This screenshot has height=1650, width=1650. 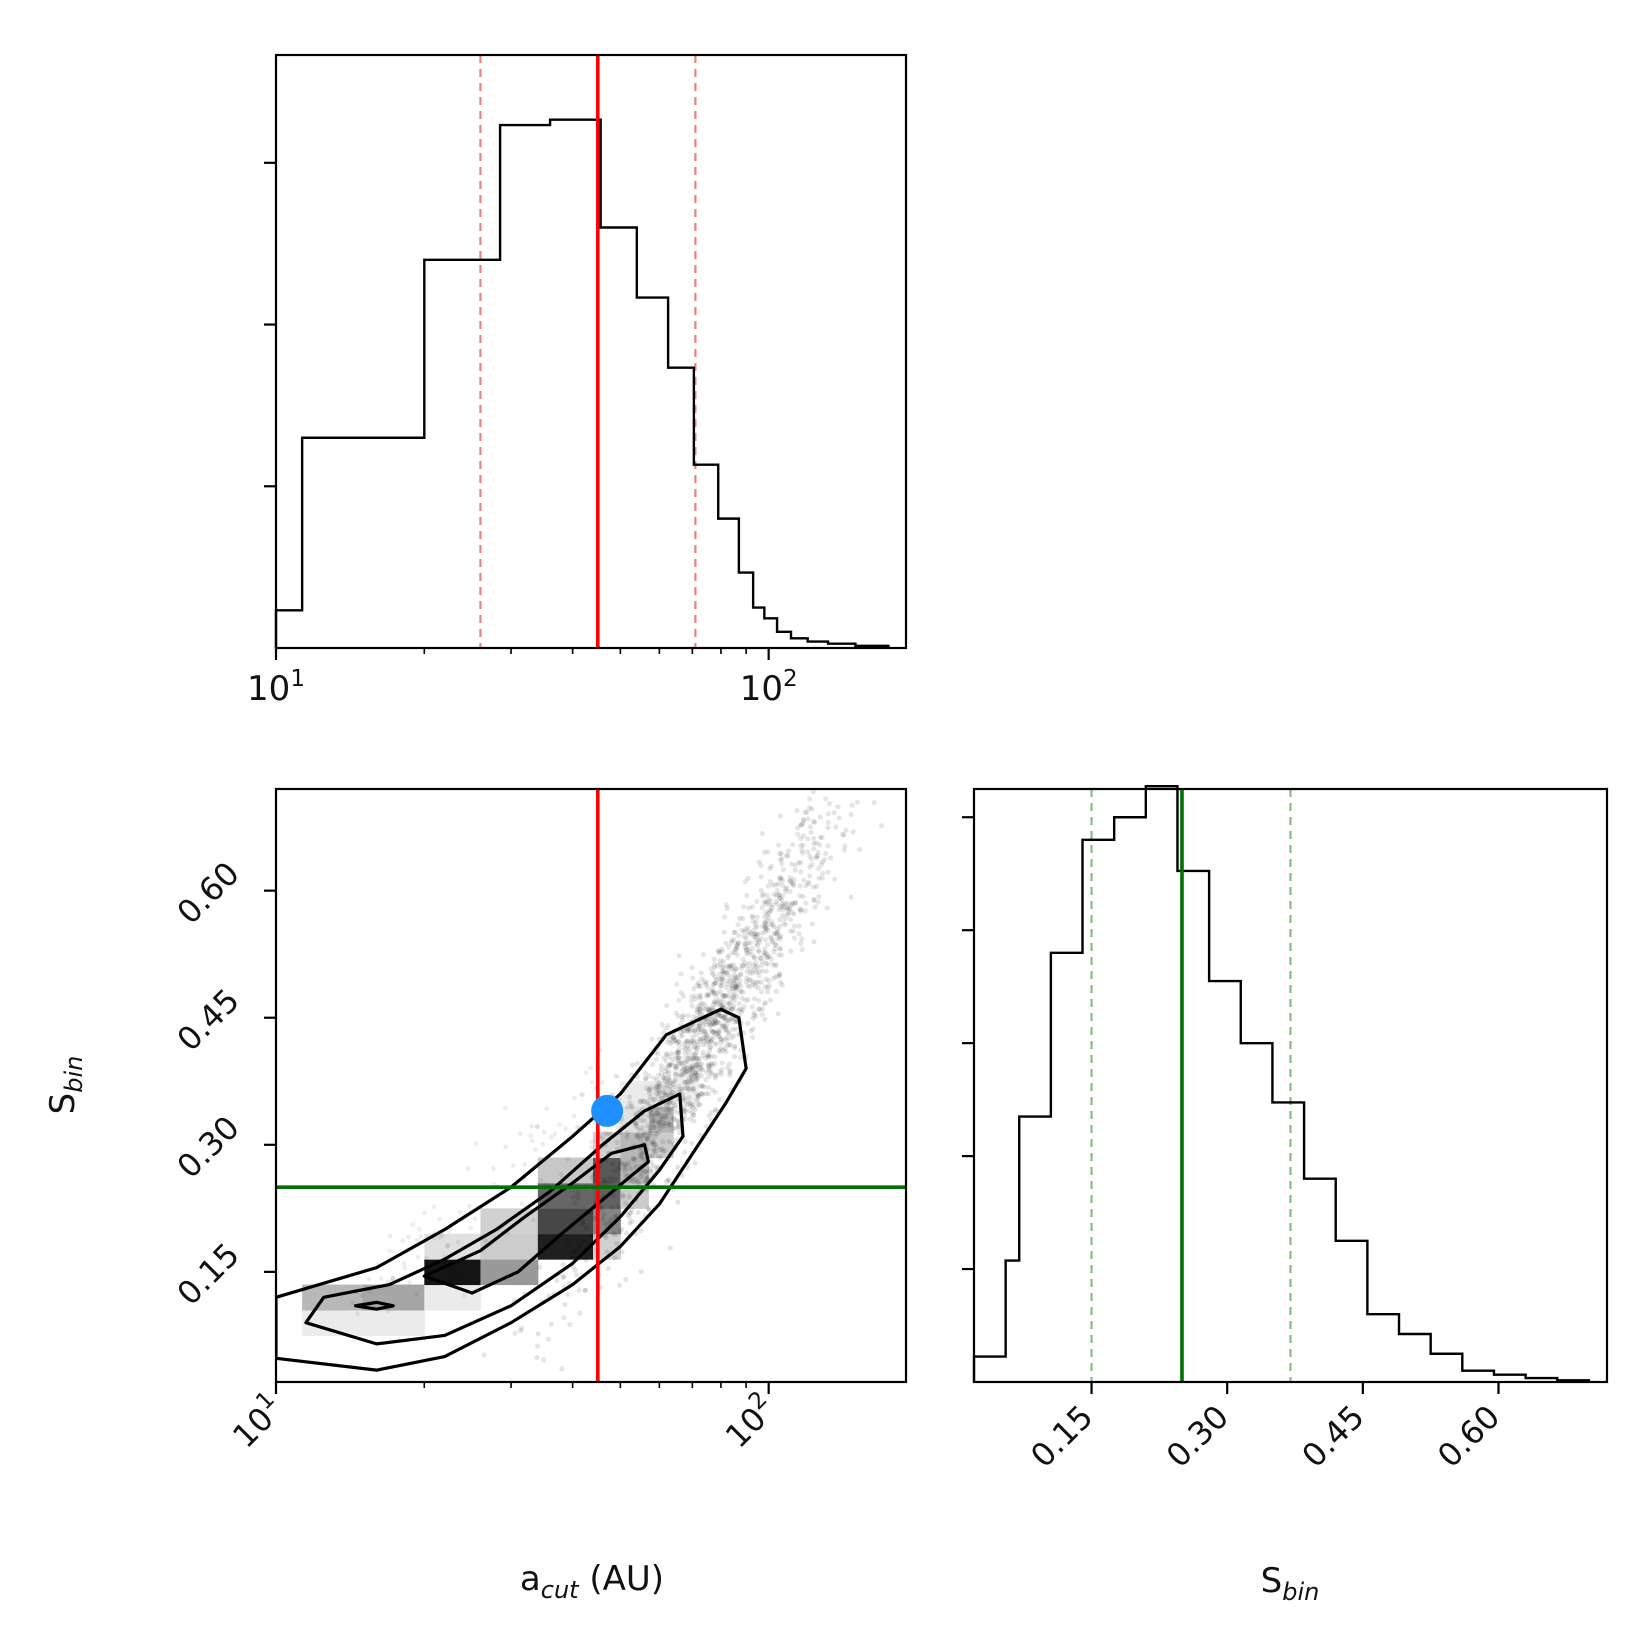 I want to click on sbin-histogram-y-ticks, so click(x=968, y=1043).